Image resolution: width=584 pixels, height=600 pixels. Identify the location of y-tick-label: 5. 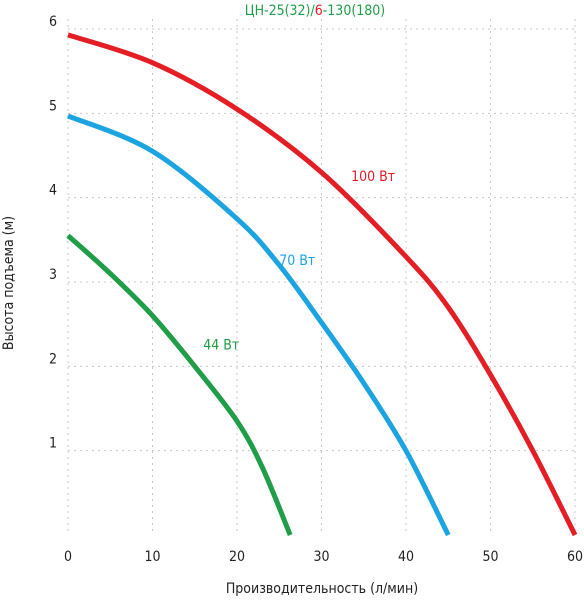
(53, 106).